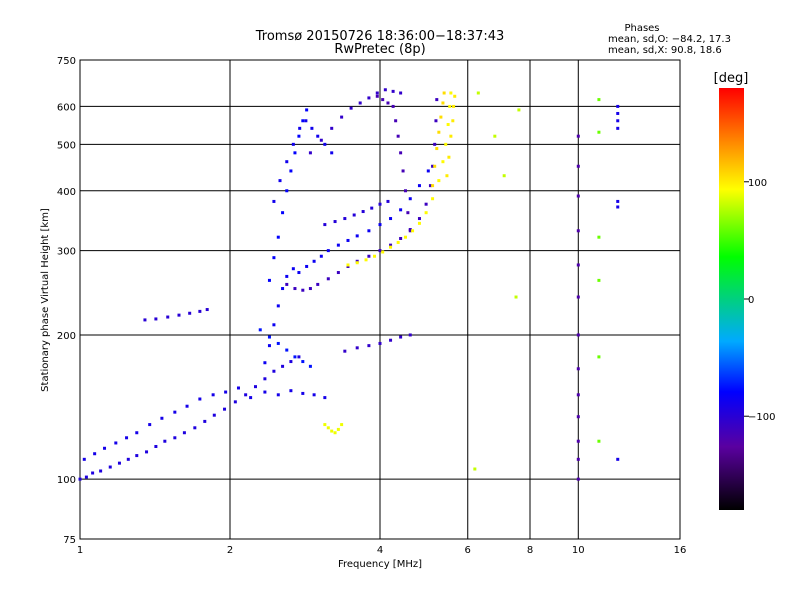 This screenshot has width=800, height=600. Describe the element at coordinates (66, 480) in the screenshot. I see `y-tick-label: 100` at that location.